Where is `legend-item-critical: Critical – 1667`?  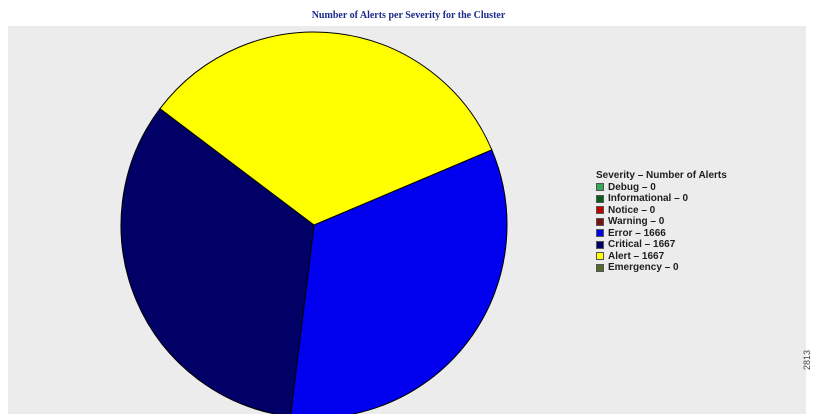 legend-item-critical: Critical – 1667 is located at coordinates (661, 245).